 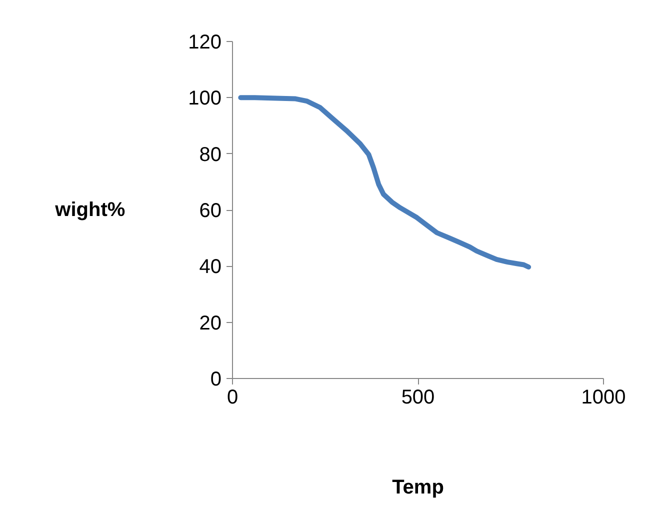 I want to click on y-axis-title: wight%, so click(x=90, y=210).